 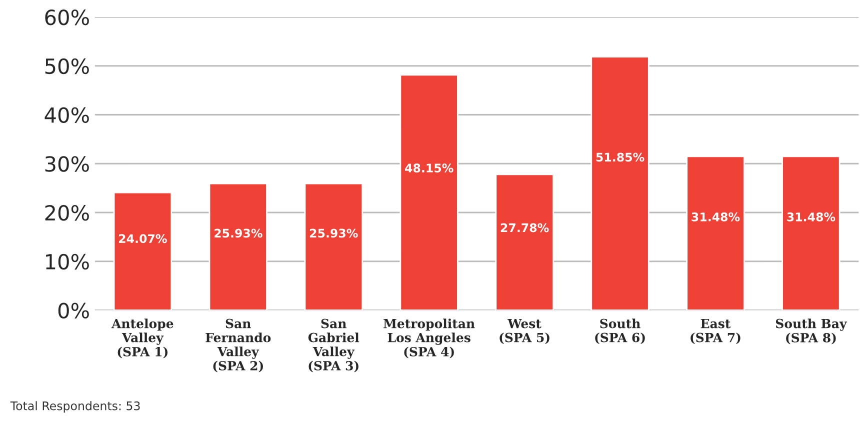 What do you see at coordinates (429, 168) in the screenshot?
I see `data-label: 48.15%` at bounding box center [429, 168].